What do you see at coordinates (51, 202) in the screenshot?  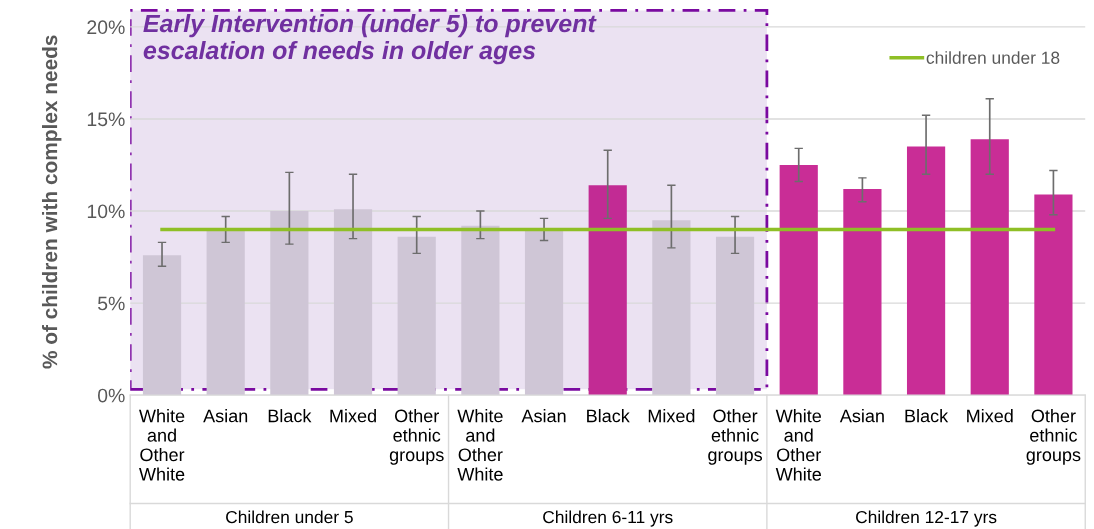 I see `y-axis-title: % of children with complex needs` at bounding box center [51, 202].